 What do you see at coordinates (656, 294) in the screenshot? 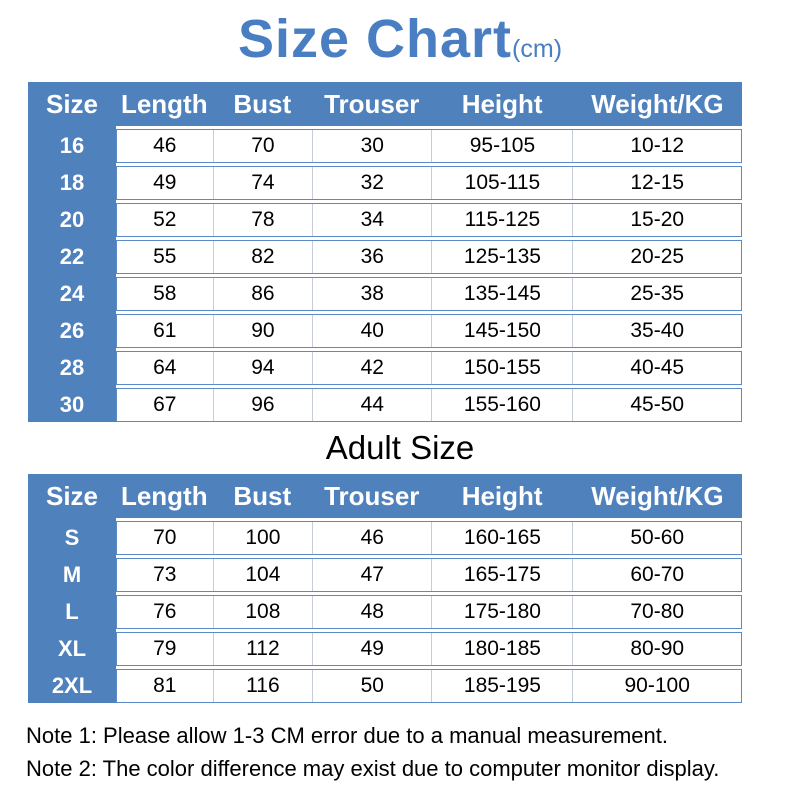
I see `table-cell: 25-35` at bounding box center [656, 294].